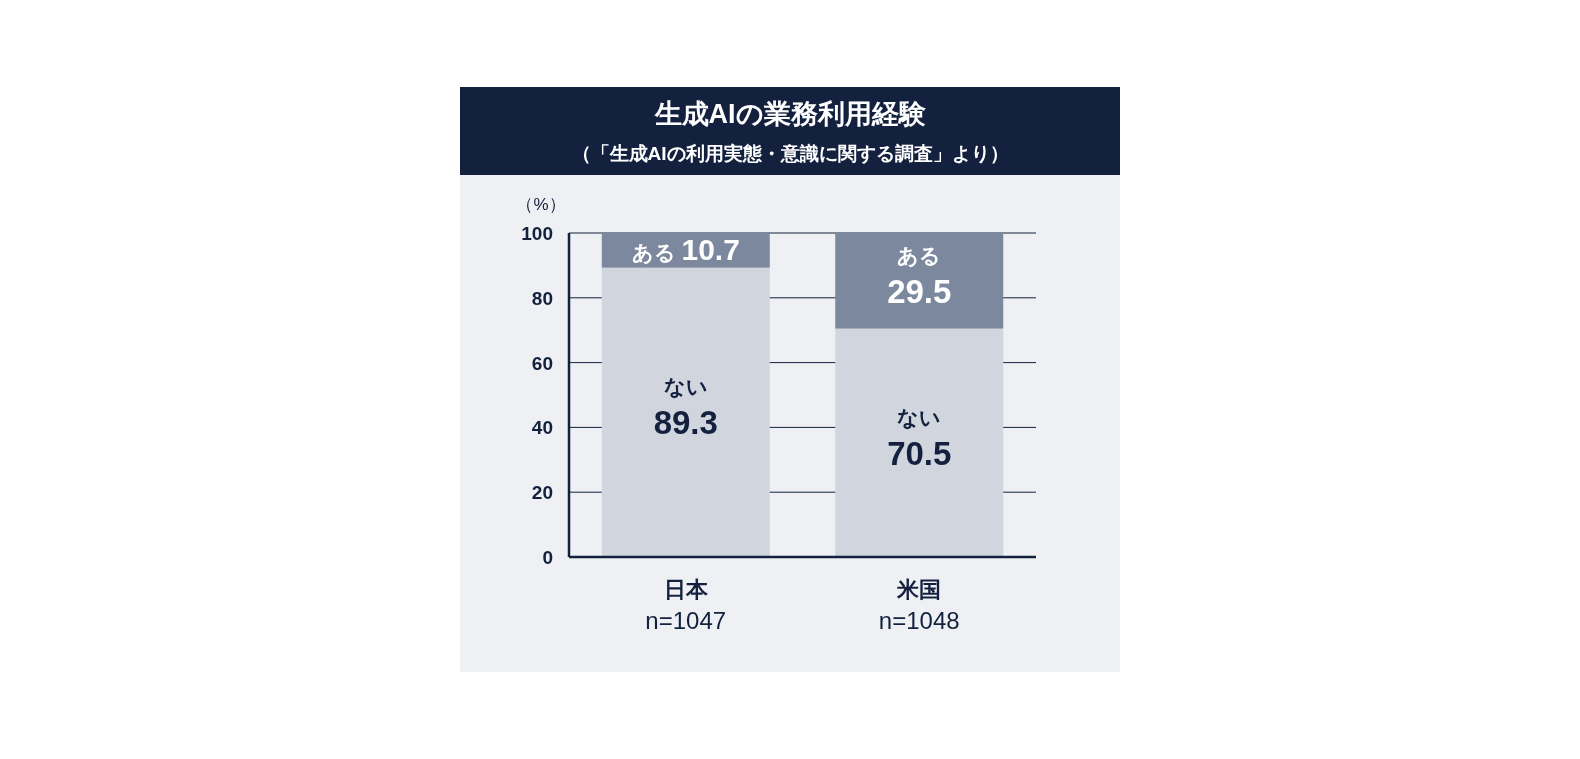 This screenshot has height=759, width=1580. Describe the element at coordinates (919, 255) in the screenshot. I see `text: ある` at that location.